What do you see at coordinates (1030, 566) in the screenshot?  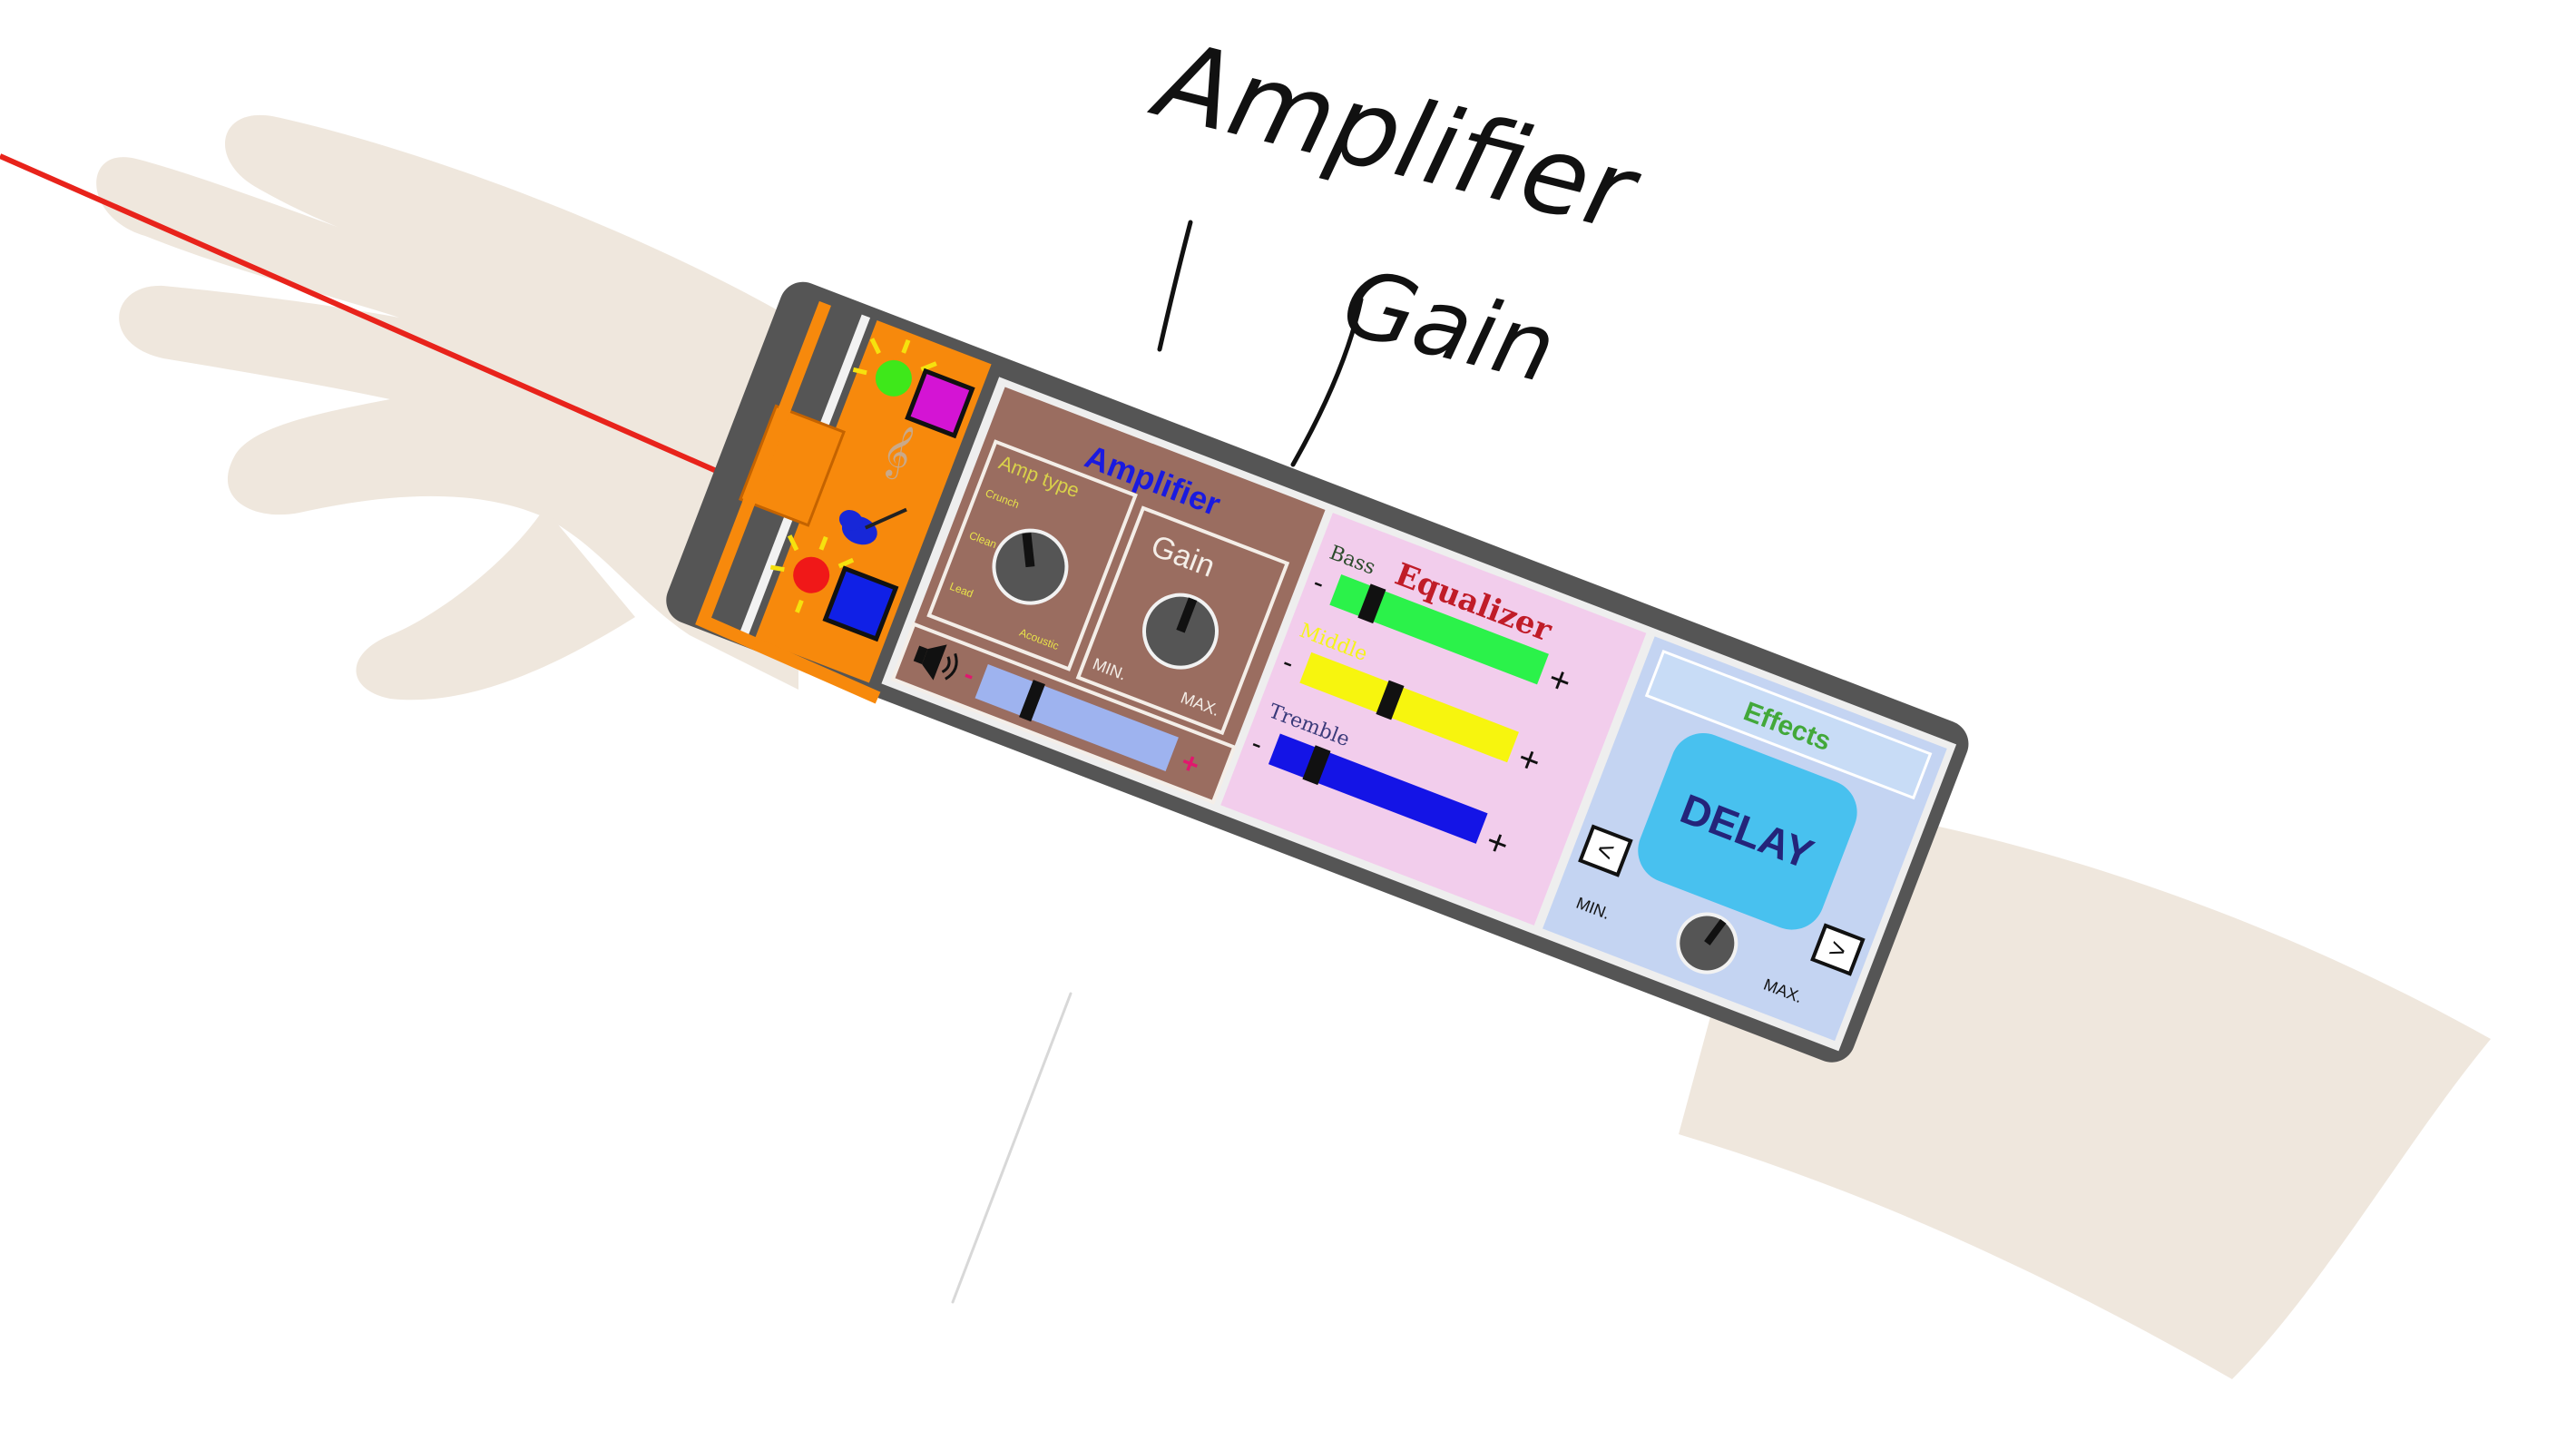 I see `amp-type-knob` at bounding box center [1030, 566].